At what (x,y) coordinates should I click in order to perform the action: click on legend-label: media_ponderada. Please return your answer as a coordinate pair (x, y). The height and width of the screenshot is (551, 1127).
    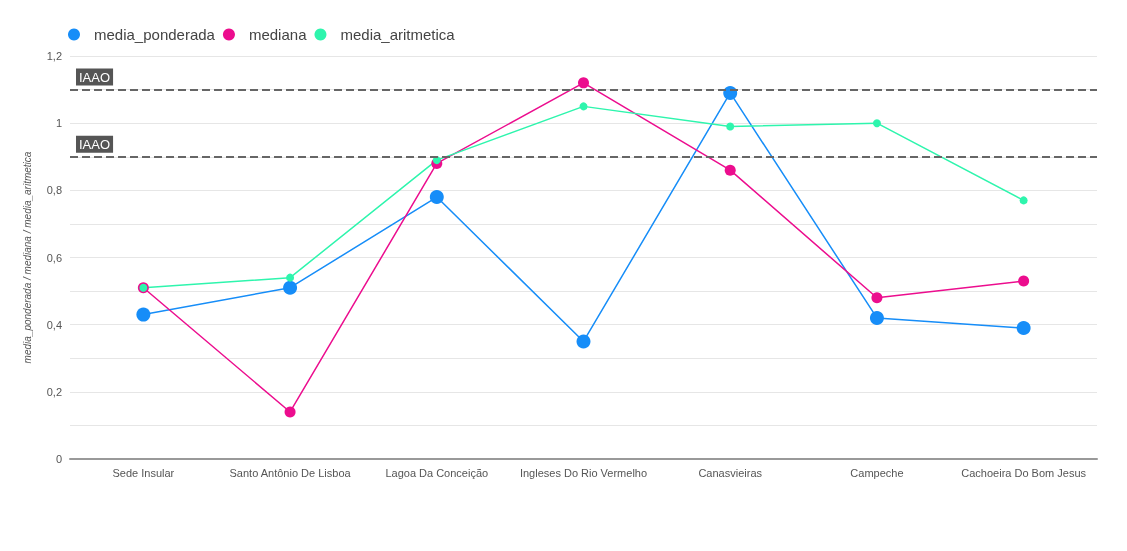
    Looking at the image, I should click on (155, 34).